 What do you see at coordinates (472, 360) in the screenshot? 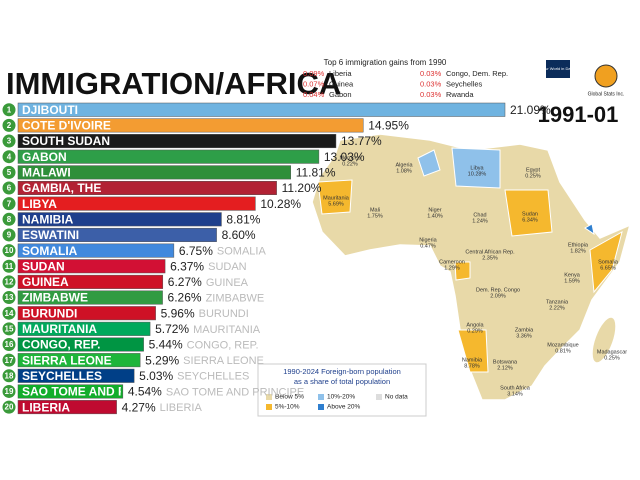
I see `map-country: Namibia` at bounding box center [472, 360].